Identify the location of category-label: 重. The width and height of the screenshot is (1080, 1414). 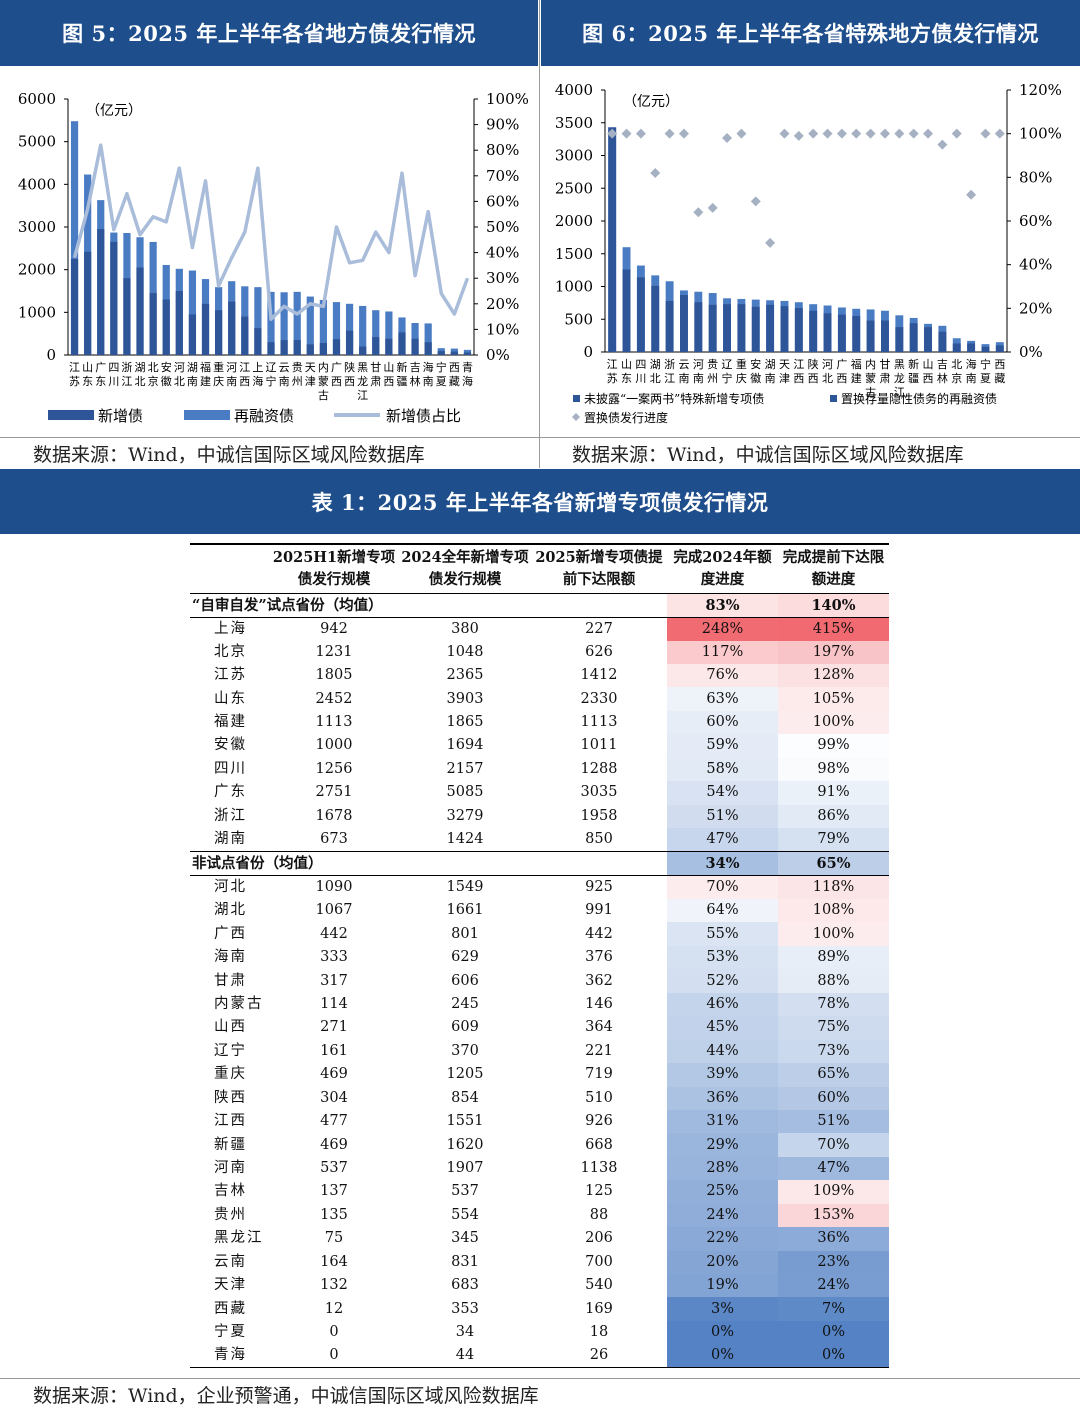
(741, 364).